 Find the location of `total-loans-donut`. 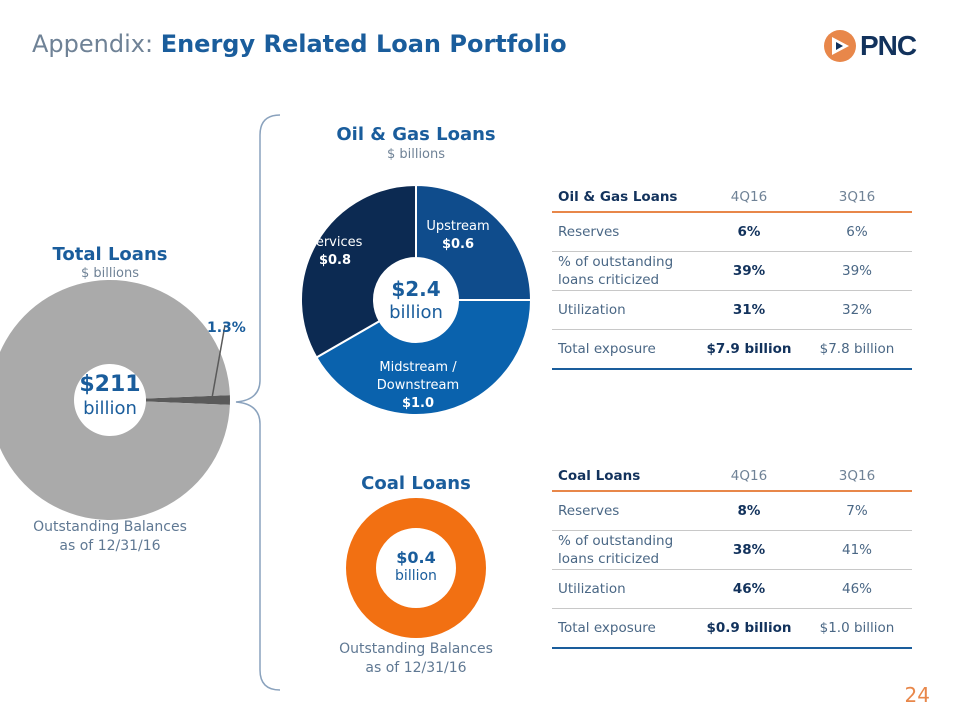

total-loans-donut is located at coordinates (115, 400).